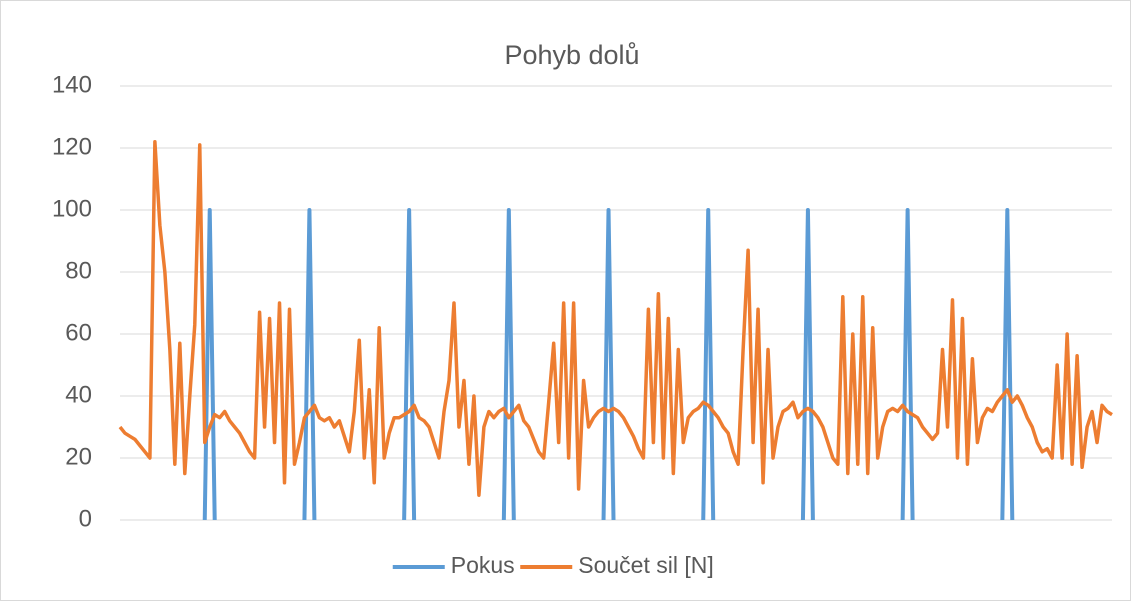 The width and height of the screenshot is (1131, 606). I want to click on y-tick-label: 80, so click(78, 270).